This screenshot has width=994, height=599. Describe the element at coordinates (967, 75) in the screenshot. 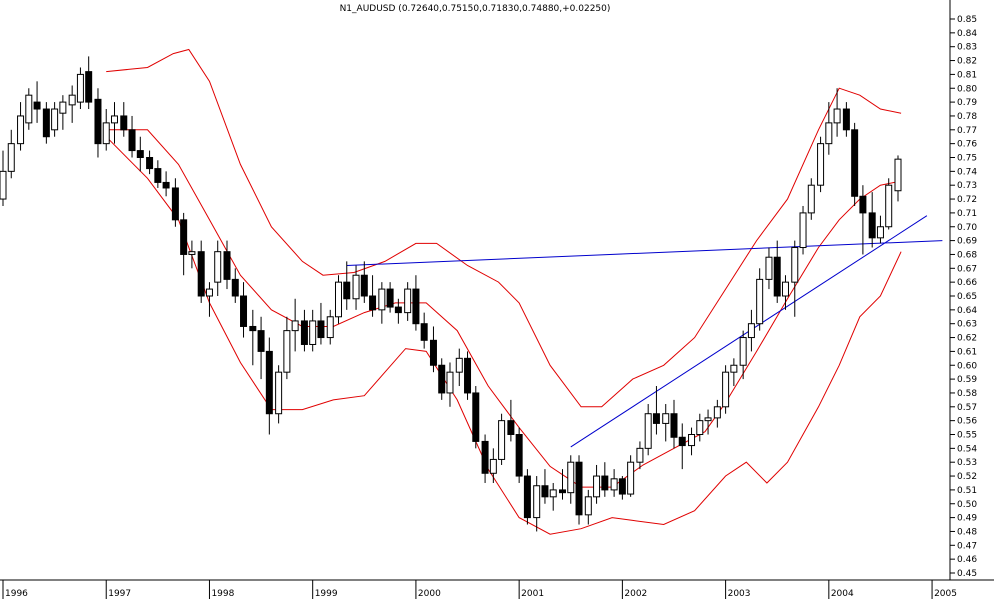

I see `y-tick-label: 0.81` at that location.